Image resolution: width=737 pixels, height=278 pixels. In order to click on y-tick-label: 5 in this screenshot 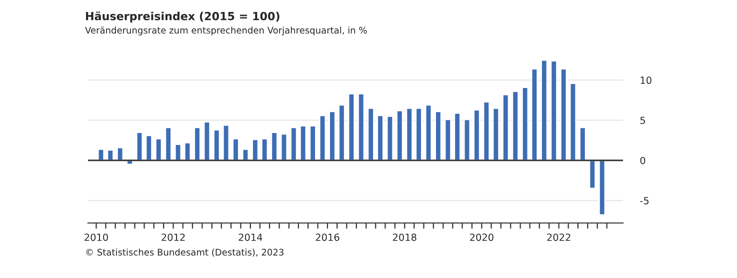, I will do `click(643, 120)`.